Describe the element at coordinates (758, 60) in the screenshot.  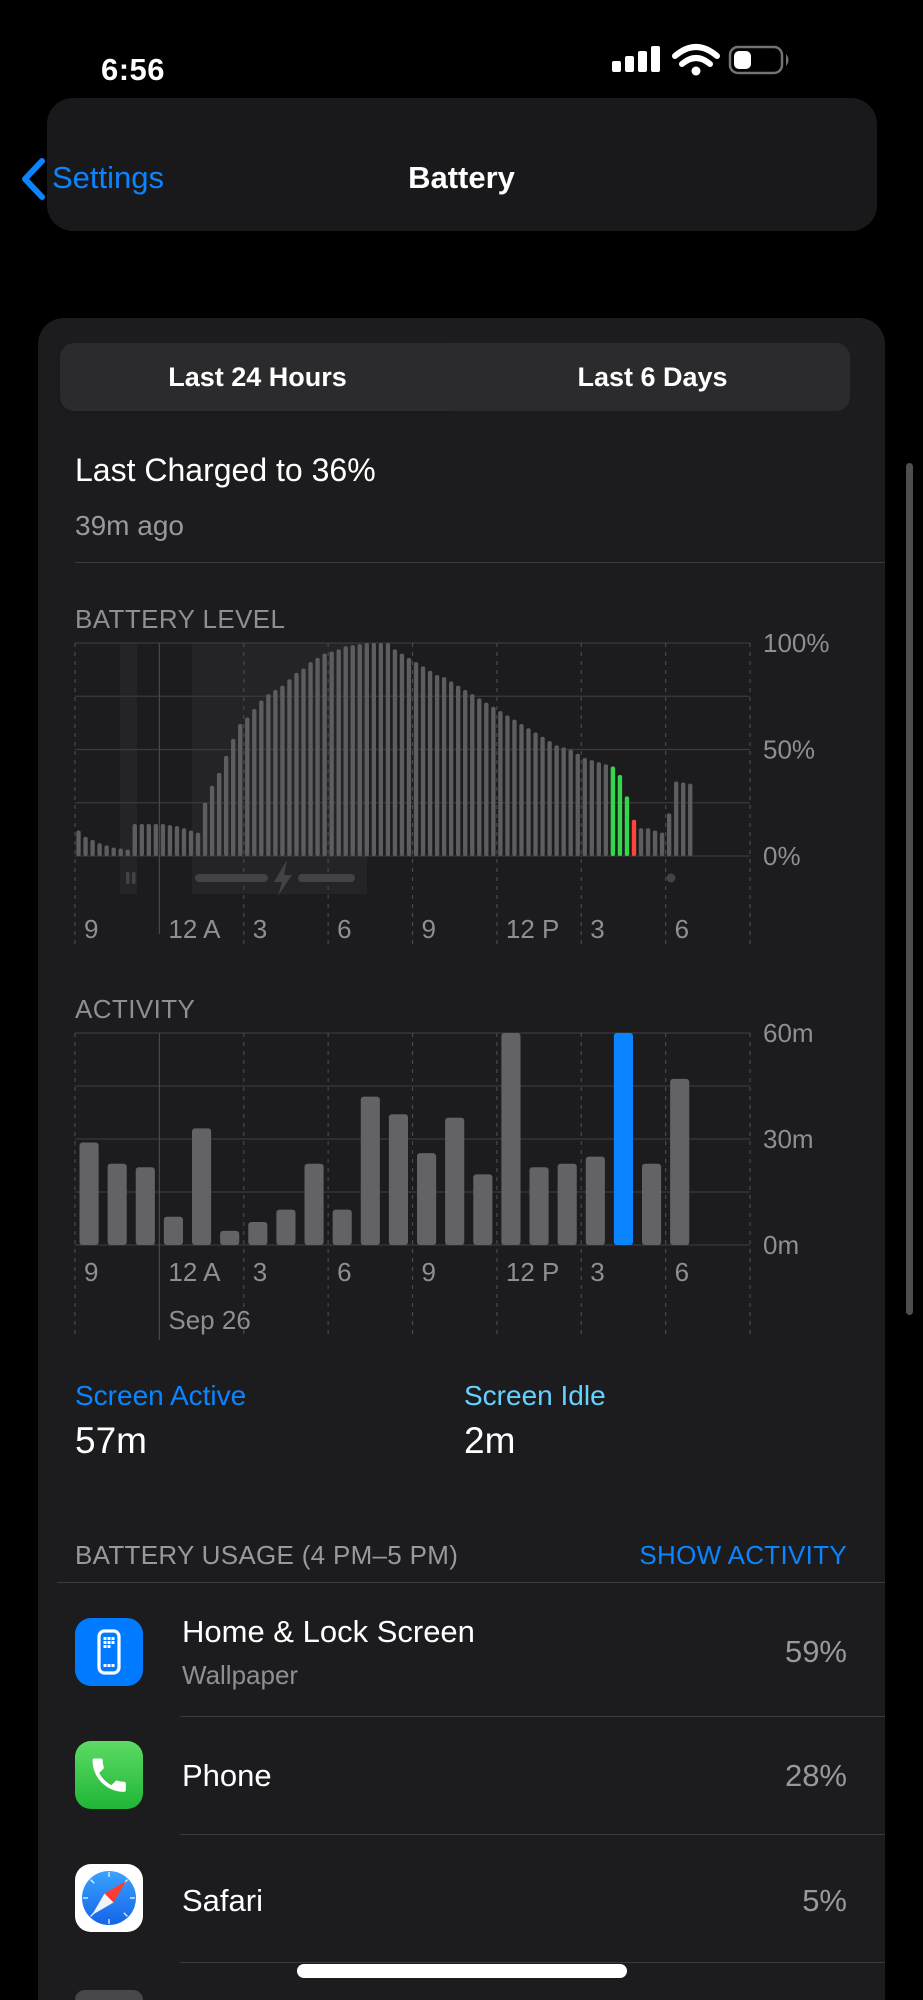
I see `battery-icon` at that location.